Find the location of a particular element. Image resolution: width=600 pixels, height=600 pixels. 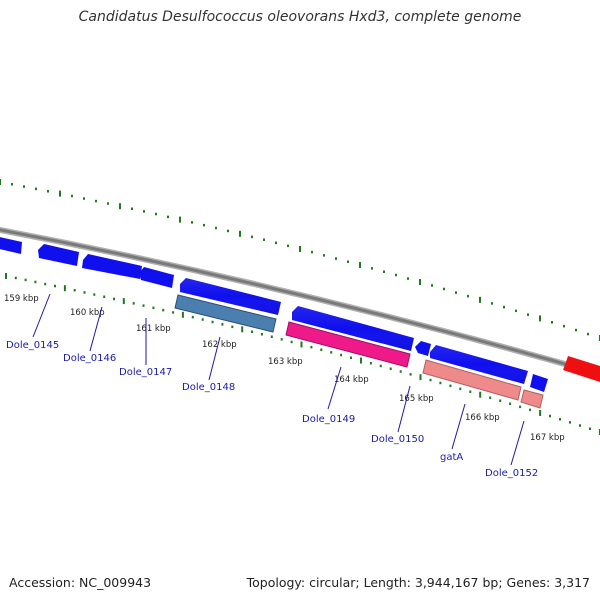

scale-label: 167 kbp is located at coordinates (547, 438).